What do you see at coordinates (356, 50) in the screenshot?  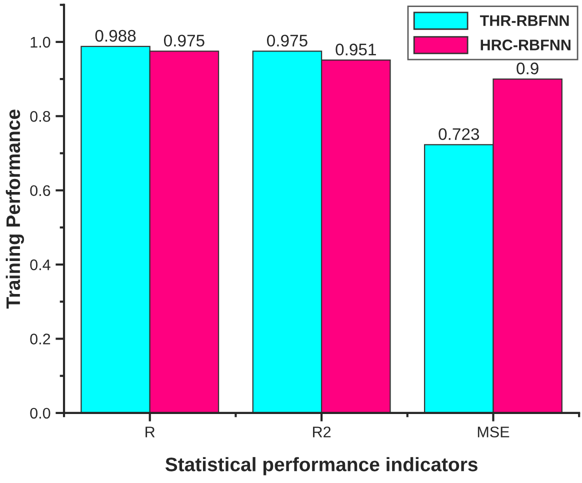 I see `data-label: 0.951` at bounding box center [356, 50].